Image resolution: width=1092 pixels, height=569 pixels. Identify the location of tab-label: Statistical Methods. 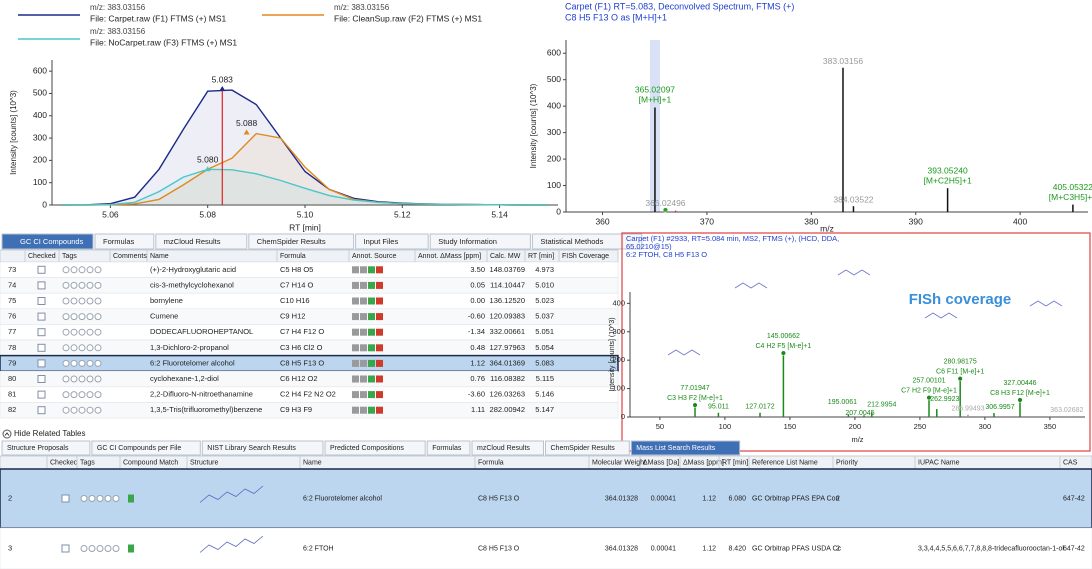
(571, 241).